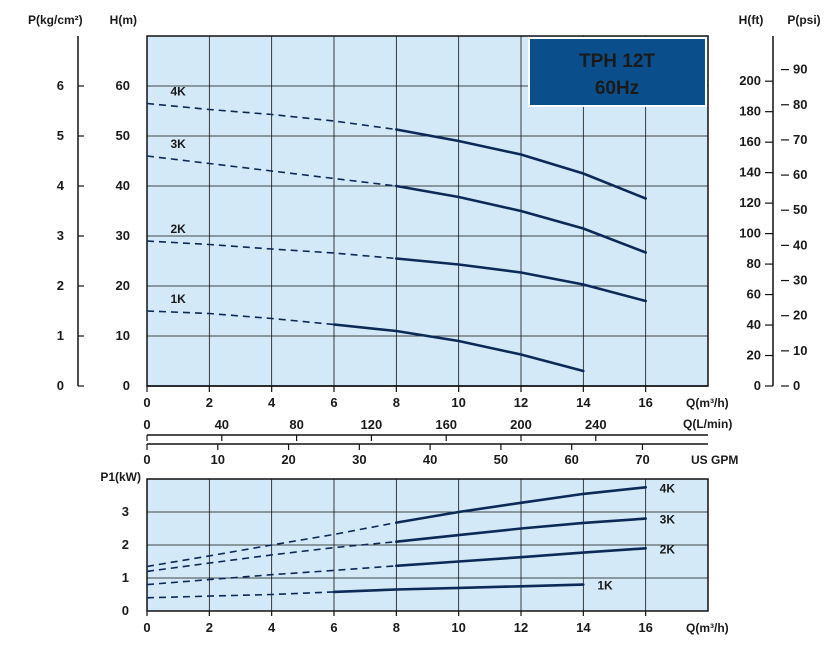 This screenshot has height=653, width=839. I want to click on power-axis-label: P1(kW), so click(120, 477).